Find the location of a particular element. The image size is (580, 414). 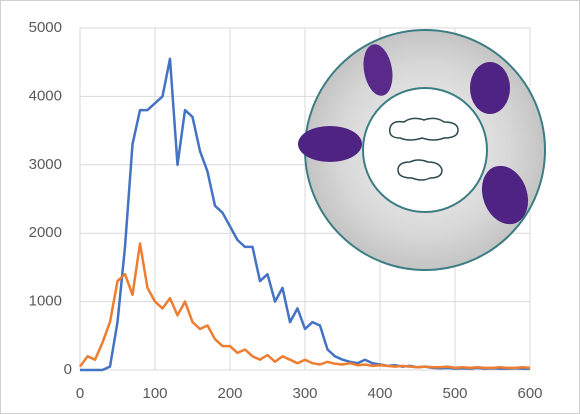

y-tick-label: 2000 is located at coordinates (45, 232).